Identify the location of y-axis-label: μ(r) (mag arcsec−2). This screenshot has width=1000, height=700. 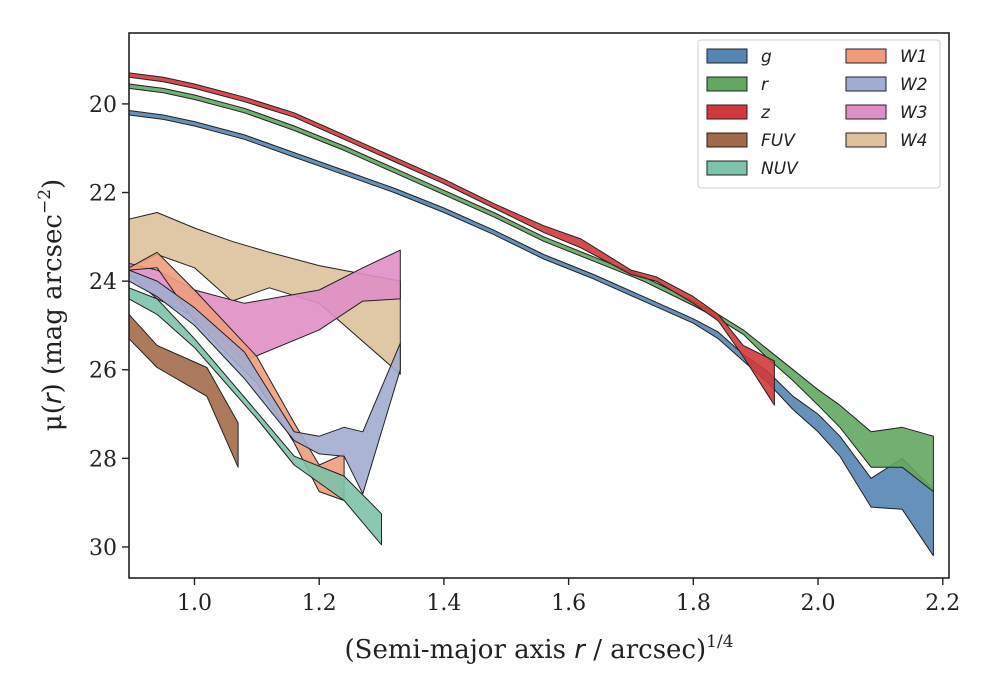
(51, 305).